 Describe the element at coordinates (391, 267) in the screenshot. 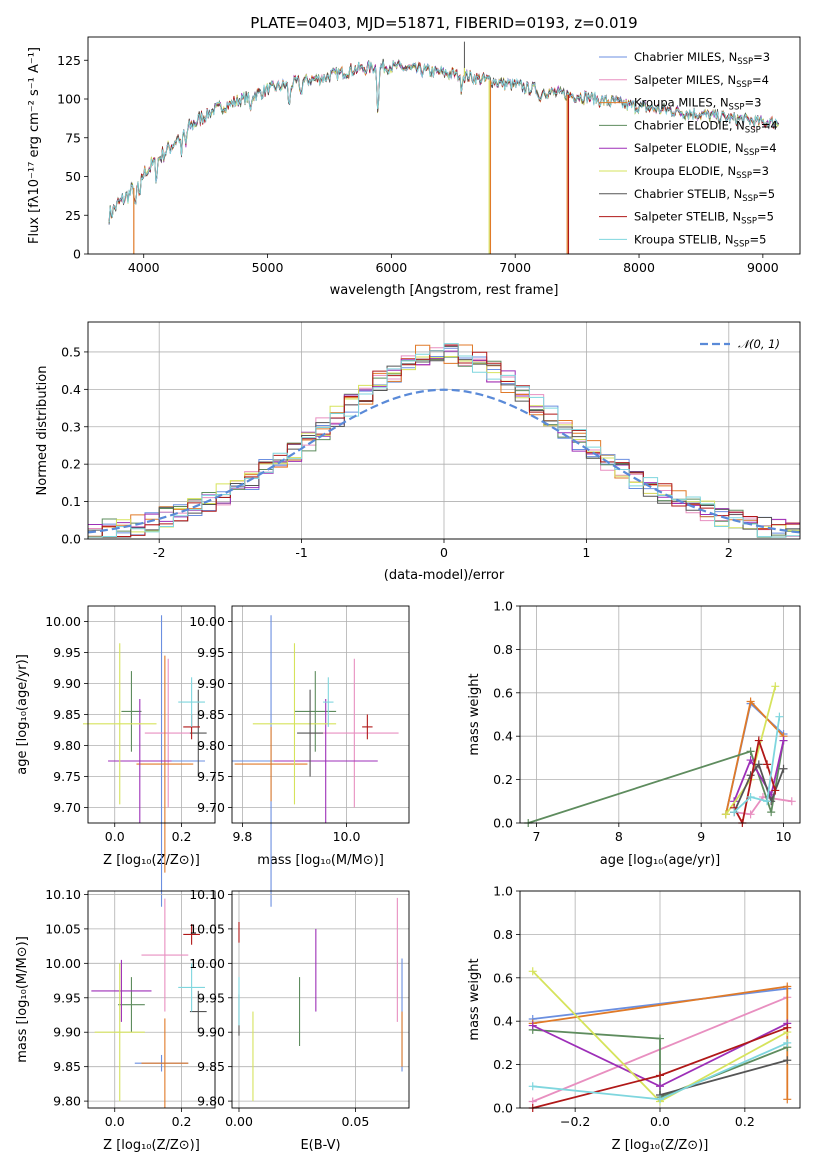

I see `x-tick-label: 6000` at that location.